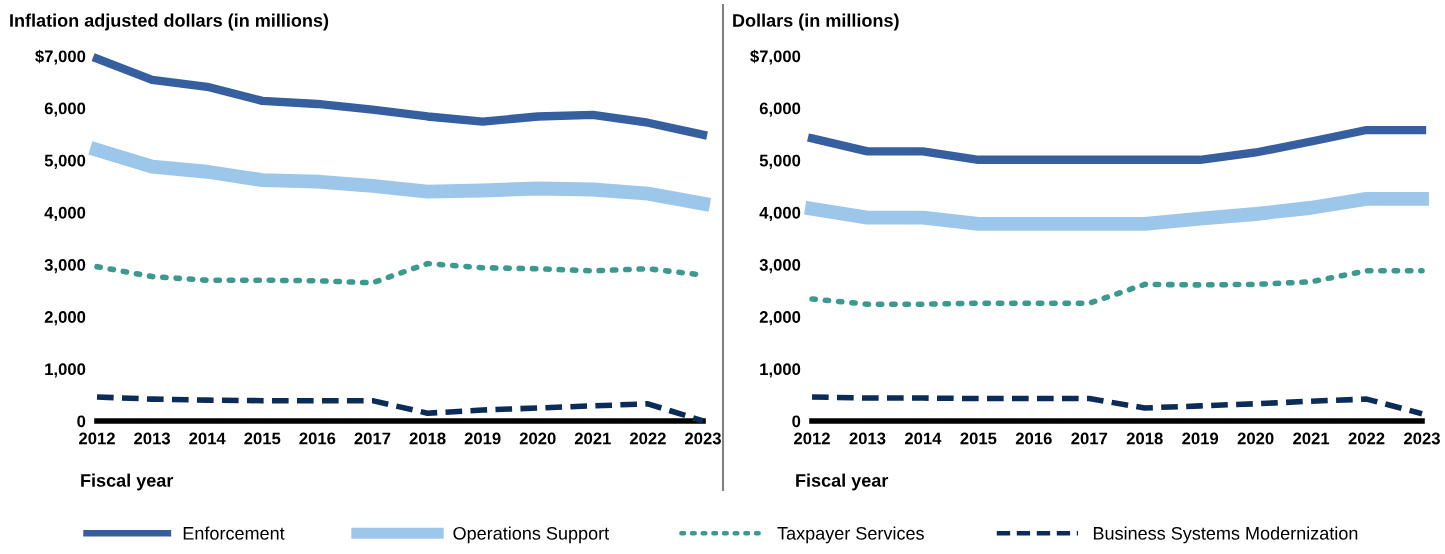  I want to click on chart-title: Dollars (in millions), so click(816, 22).